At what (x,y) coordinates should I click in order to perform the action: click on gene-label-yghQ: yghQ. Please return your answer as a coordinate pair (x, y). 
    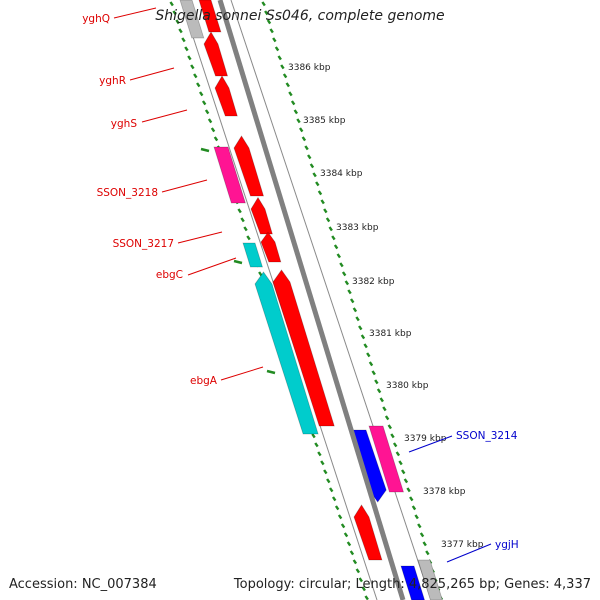
    Looking at the image, I should click on (96, 19).